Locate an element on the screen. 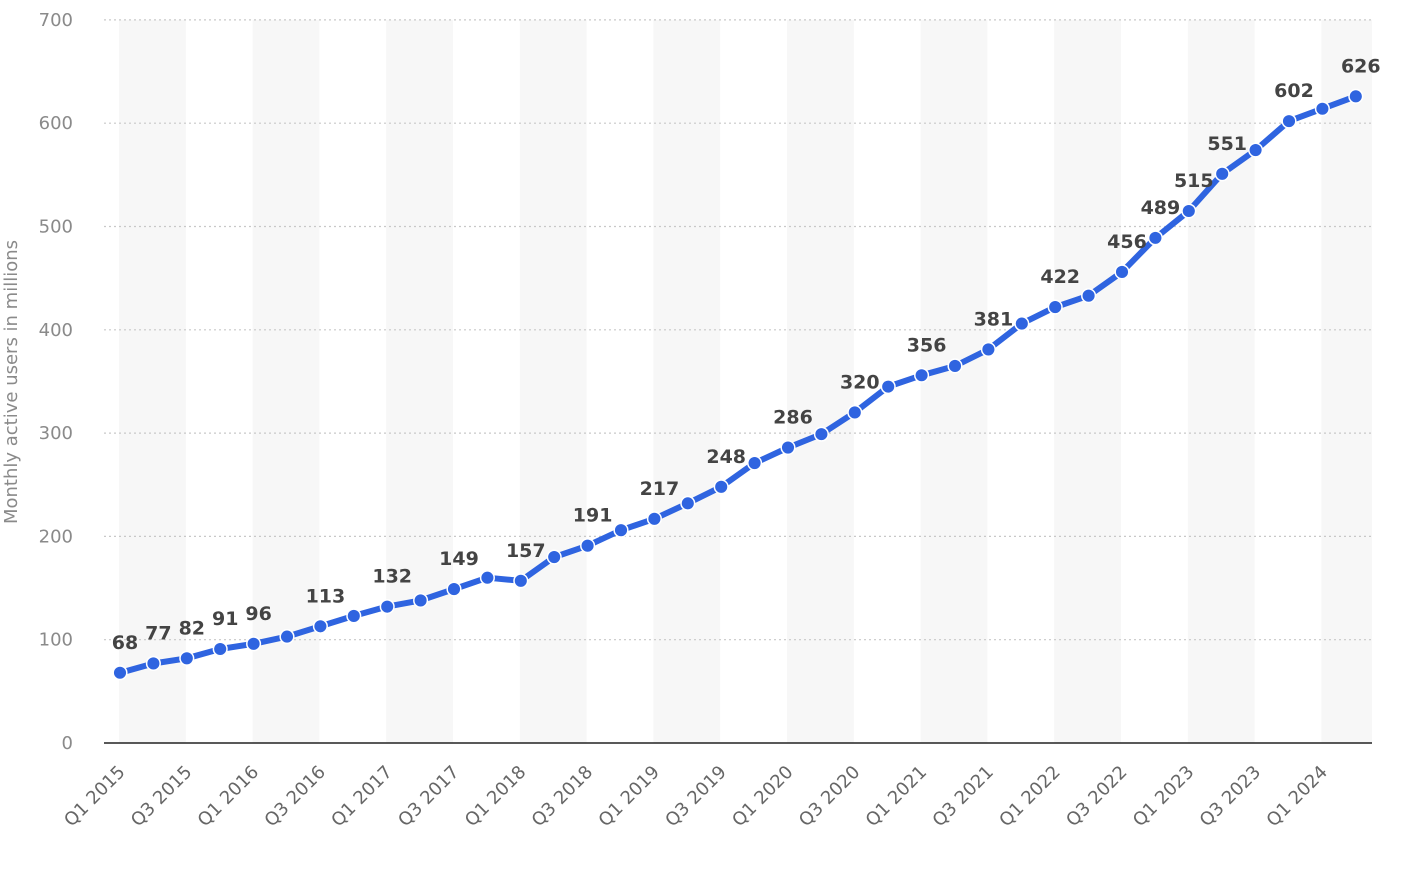 The image size is (1406, 870). x-tick-label: Q1 2020 is located at coordinates (762, 796).